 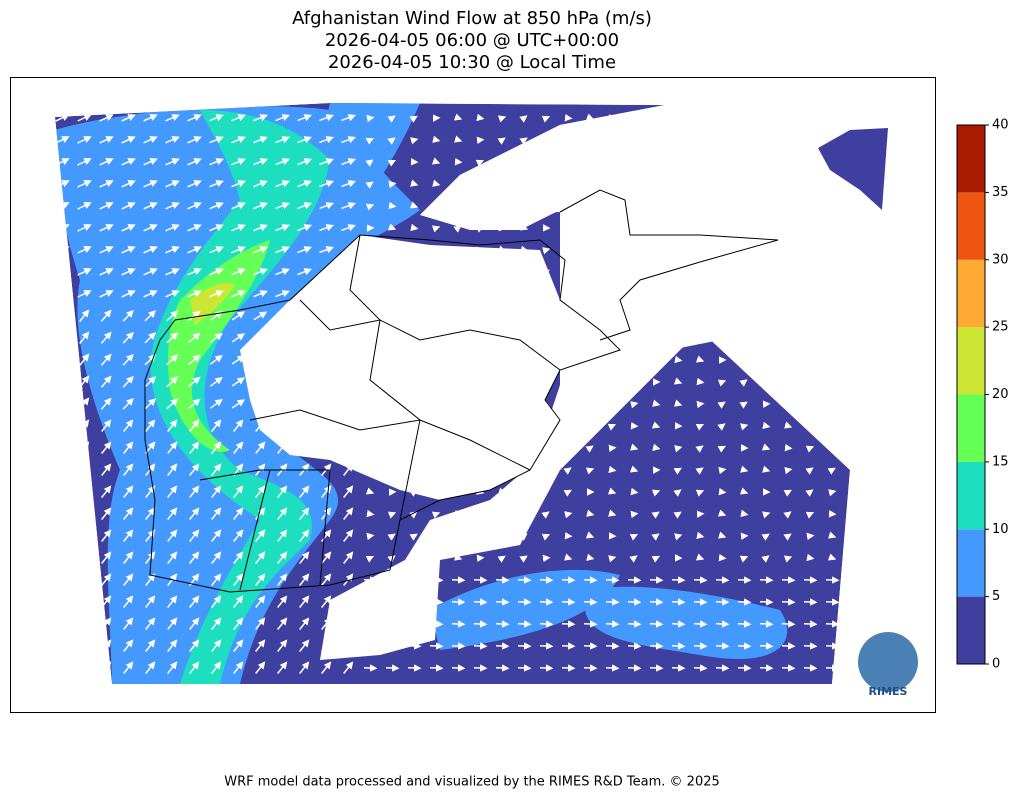 What do you see at coordinates (853, 169) in the screenshot?
I see `wind-field-patch` at bounding box center [853, 169].